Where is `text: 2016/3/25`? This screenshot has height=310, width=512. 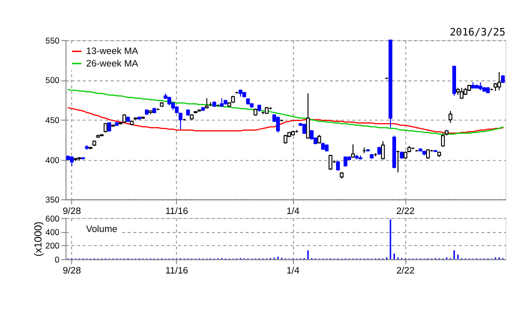 text: 2016/3/25 is located at coordinates (478, 32).